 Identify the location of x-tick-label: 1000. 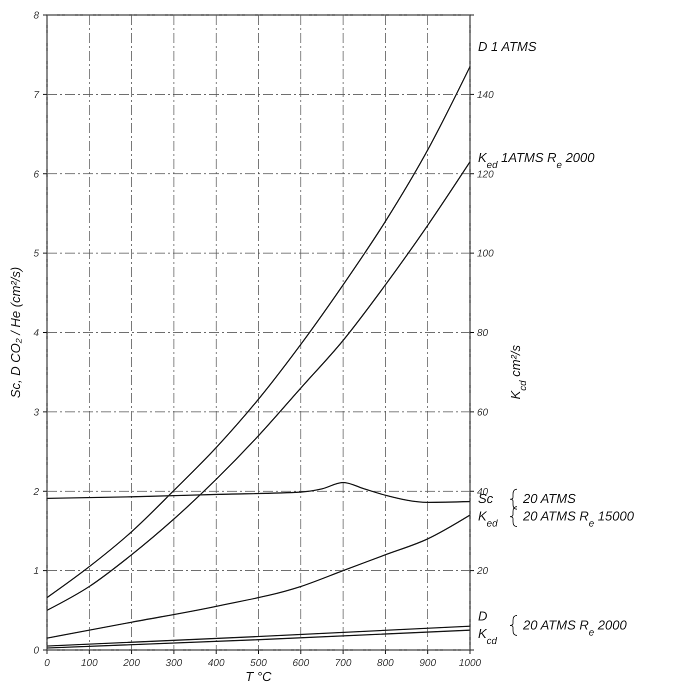
(470, 663).